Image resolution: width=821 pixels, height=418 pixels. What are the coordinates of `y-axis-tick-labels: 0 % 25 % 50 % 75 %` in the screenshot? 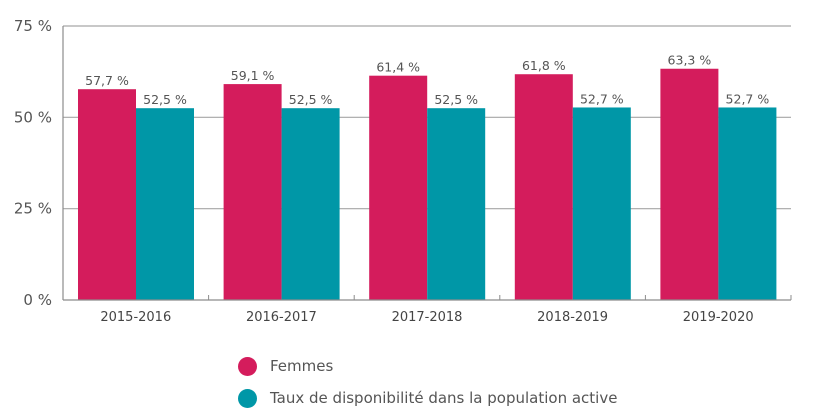 It's located at (33, 163).